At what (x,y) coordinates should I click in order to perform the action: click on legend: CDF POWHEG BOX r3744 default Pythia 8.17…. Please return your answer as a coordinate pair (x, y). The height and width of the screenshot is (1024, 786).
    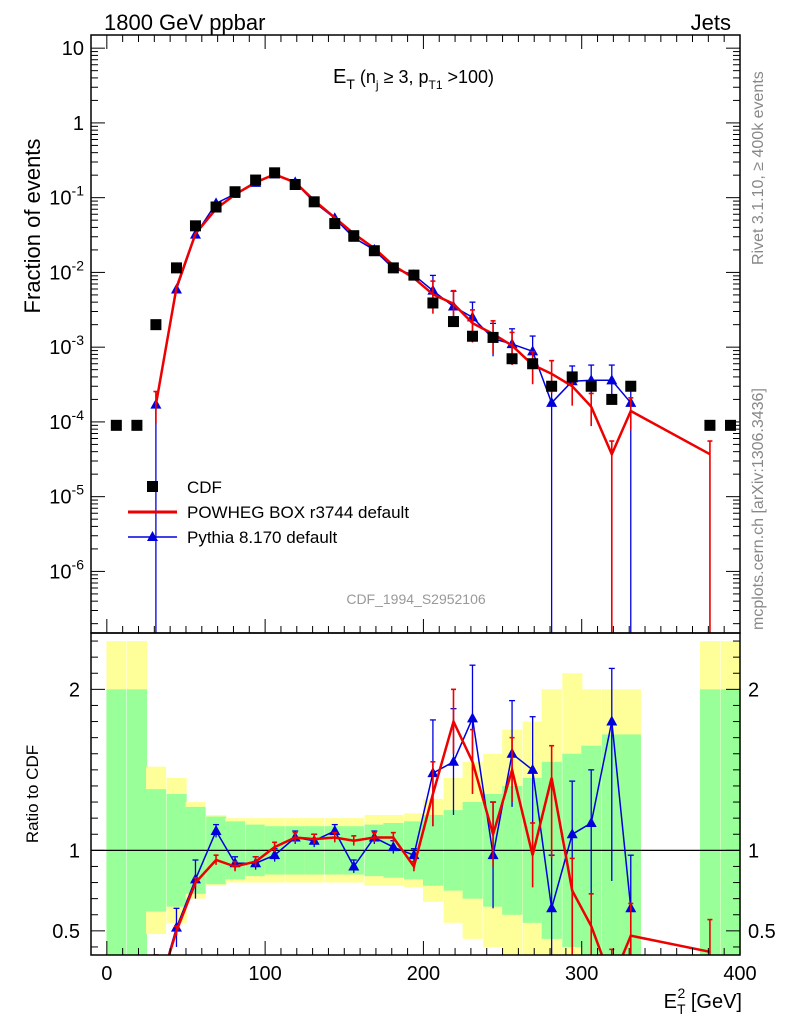
    Looking at the image, I should click on (268, 512).